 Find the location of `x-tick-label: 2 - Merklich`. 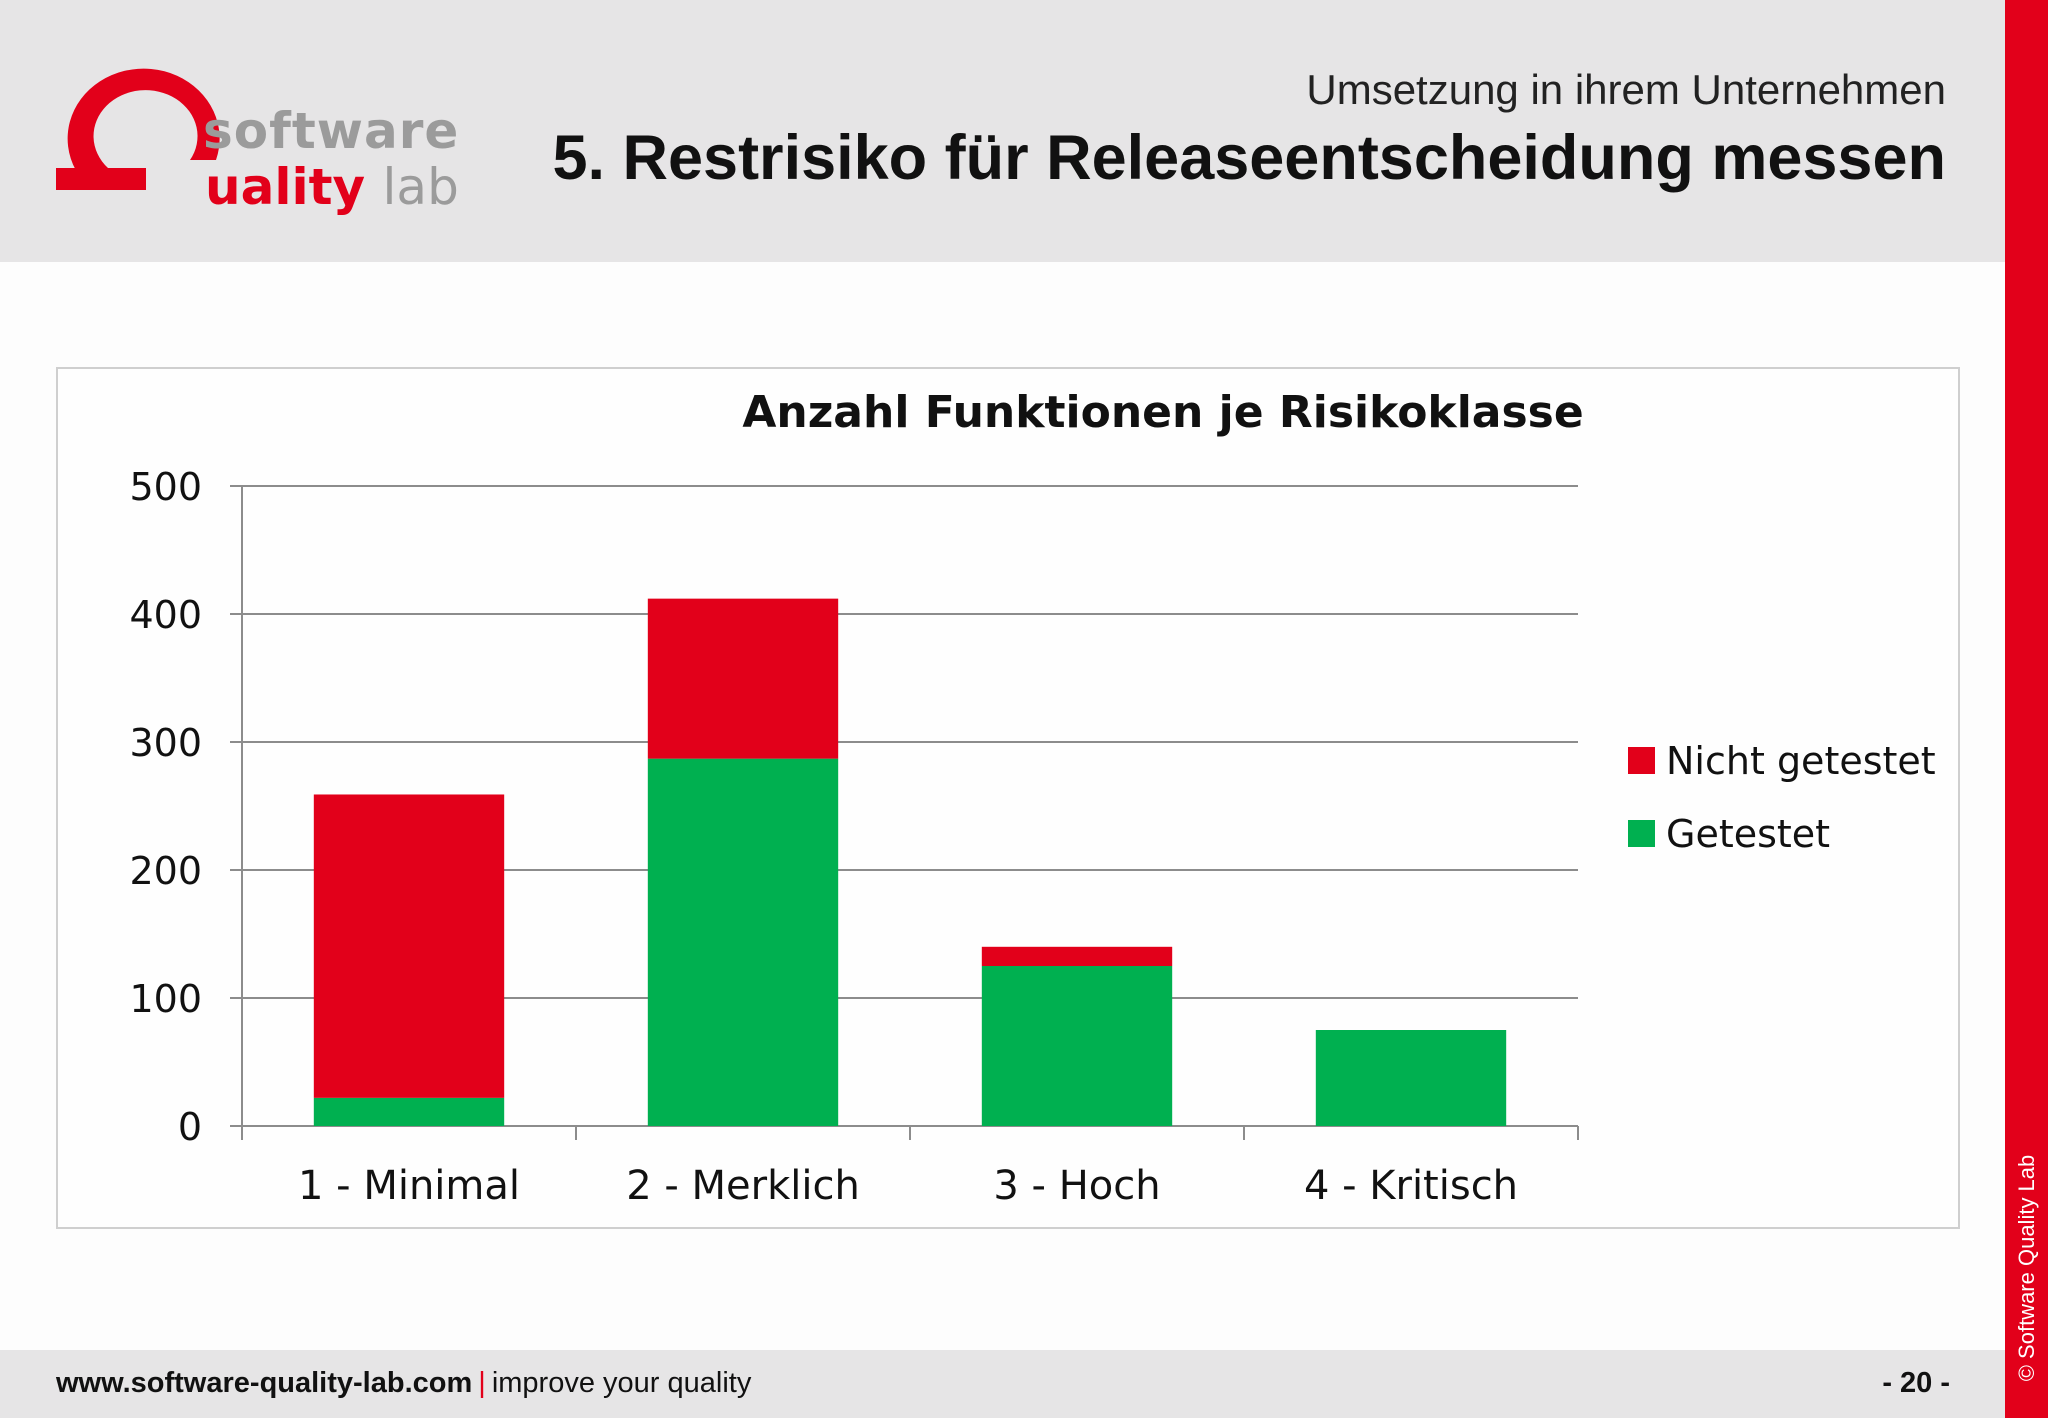

x-tick-label: 2 - Merklich is located at coordinates (743, 1186).